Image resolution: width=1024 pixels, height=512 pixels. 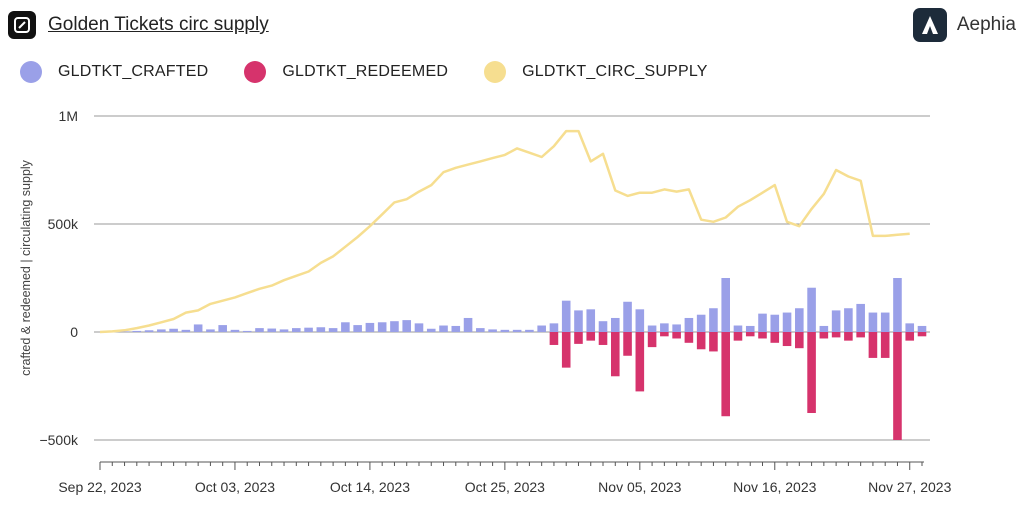 I want to click on legend-item-crafted: GLDTKT_CRAFTED, so click(x=114, y=72).